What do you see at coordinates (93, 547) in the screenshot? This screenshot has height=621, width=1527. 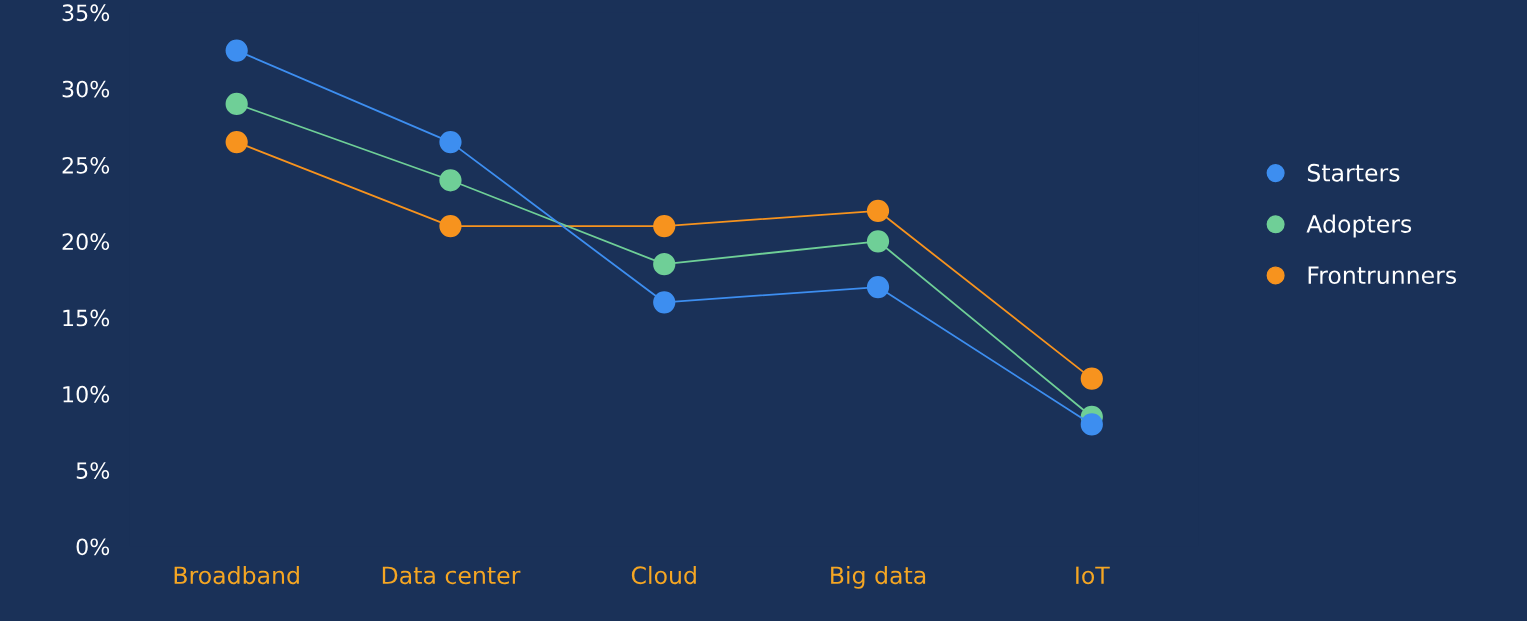 I see `y-tick-label: 0%` at bounding box center [93, 547].